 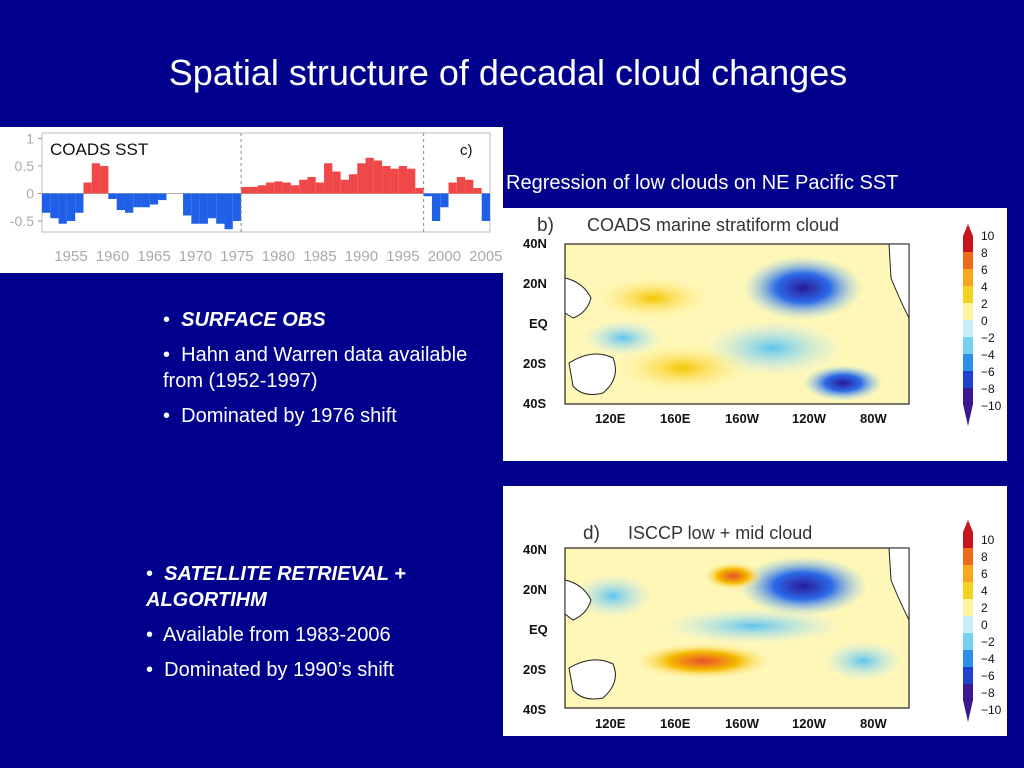 What do you see at coordinates (22, 221) in the screenshot?
I see `y-tick-label: -0.5` at bounding box center [22, 221].